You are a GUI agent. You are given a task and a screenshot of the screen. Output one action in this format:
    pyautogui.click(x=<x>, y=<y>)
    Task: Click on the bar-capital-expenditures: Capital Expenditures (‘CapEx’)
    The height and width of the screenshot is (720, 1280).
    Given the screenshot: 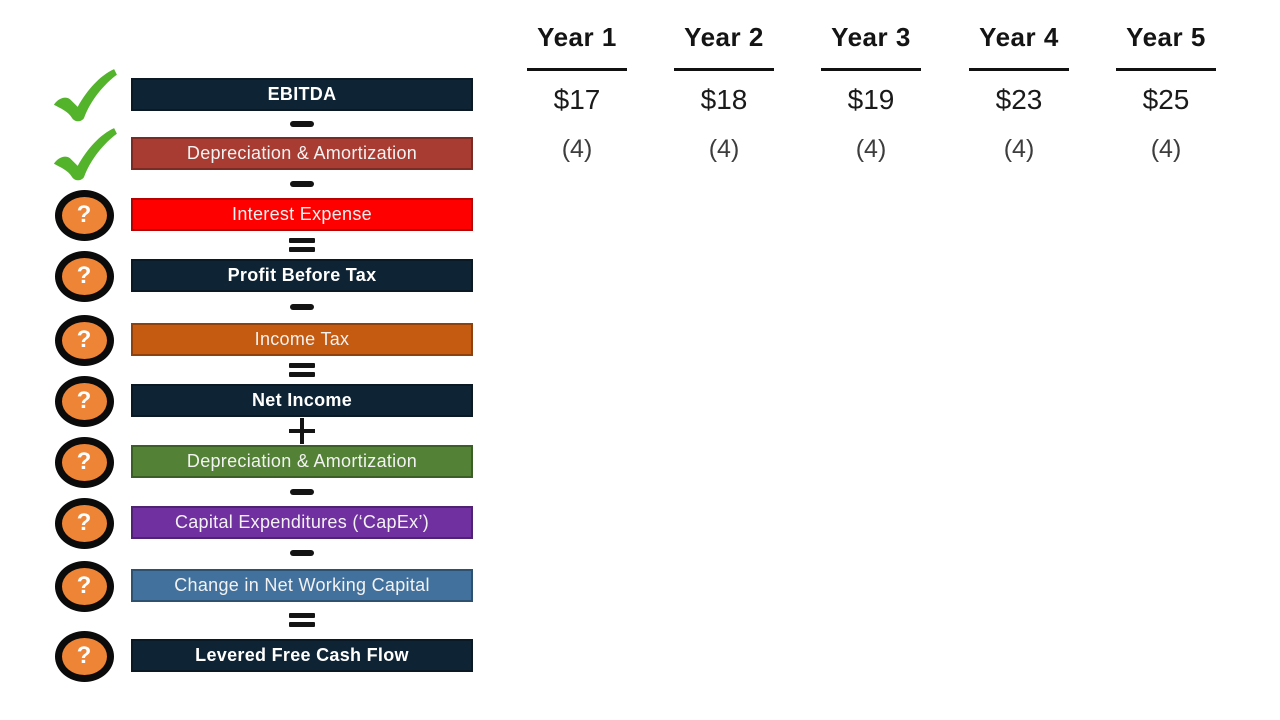 What is the action you would take?
    pyautogui.click(x=302, y=522)
    